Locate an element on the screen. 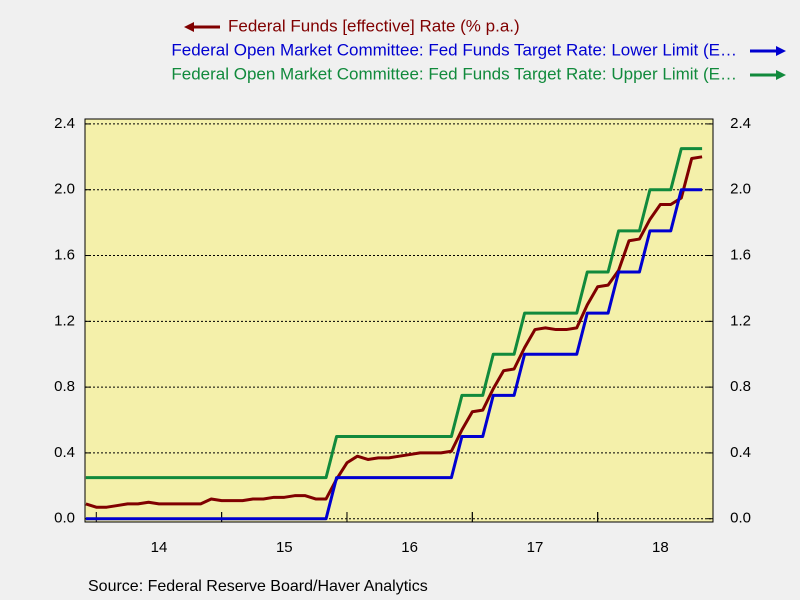 The height and width of the screenshot is (600, 800). y-tick-label: 1.2 is located at coordinates (64, 320).